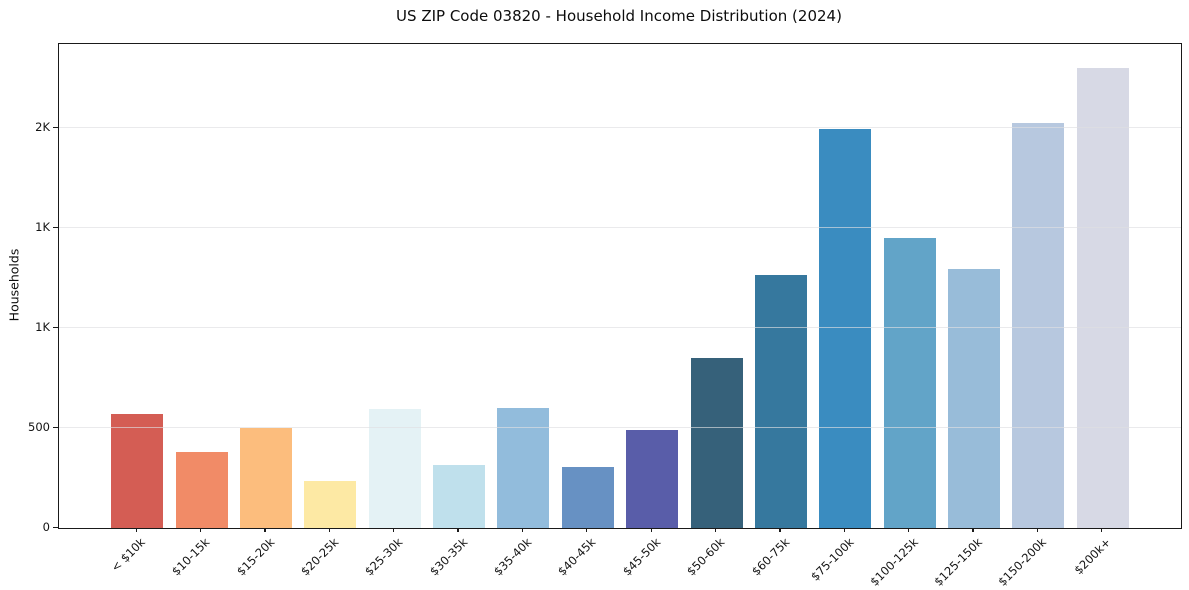  What do you see at coordinates (384, 557) in the screenshot?
I see `x-tick-label: $25-30k` at bounding box center [384, 557].